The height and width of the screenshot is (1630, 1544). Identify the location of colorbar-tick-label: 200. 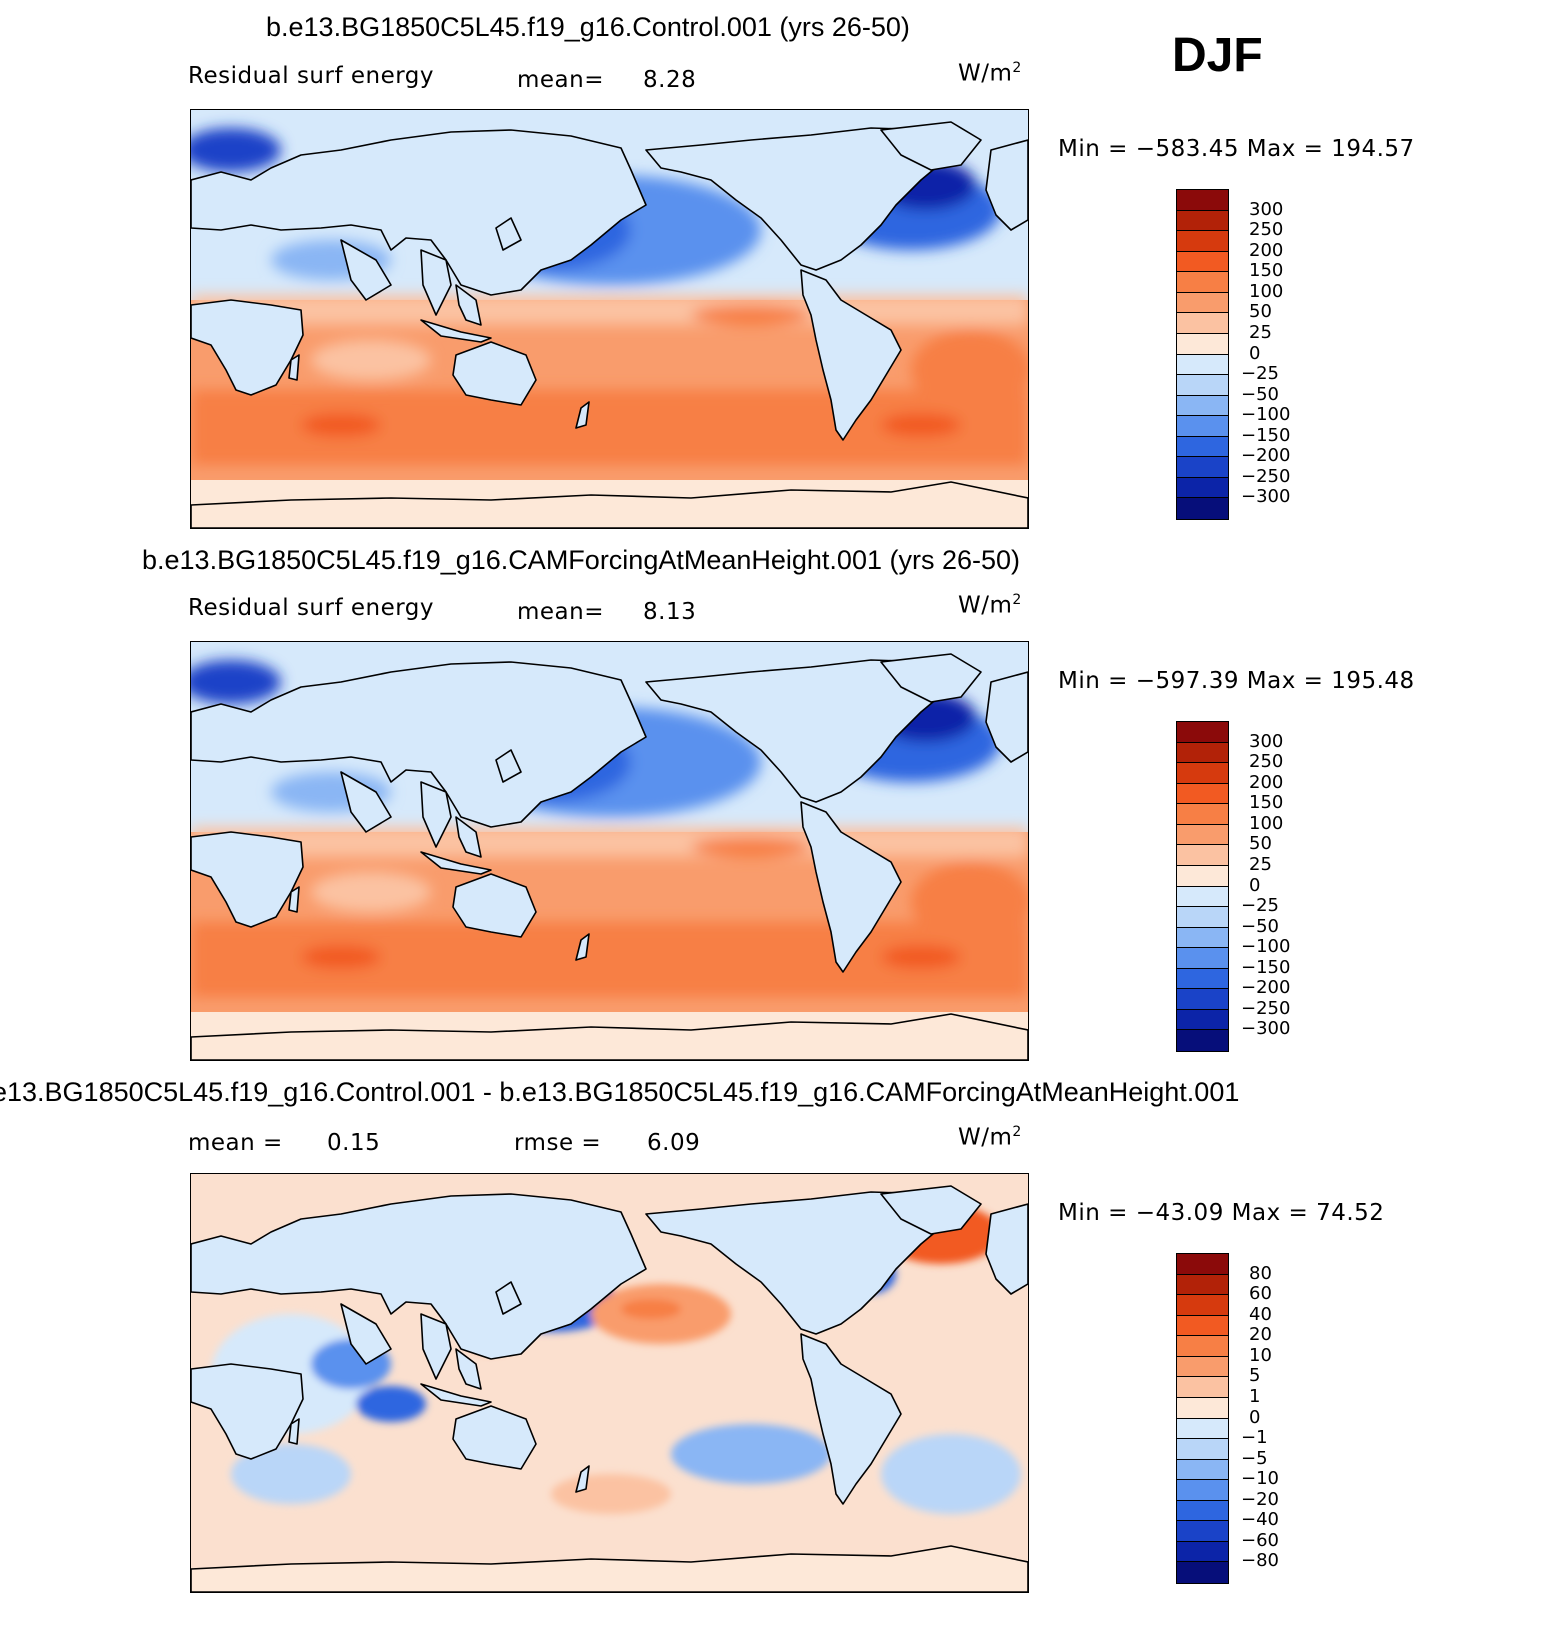
(1266, 250).